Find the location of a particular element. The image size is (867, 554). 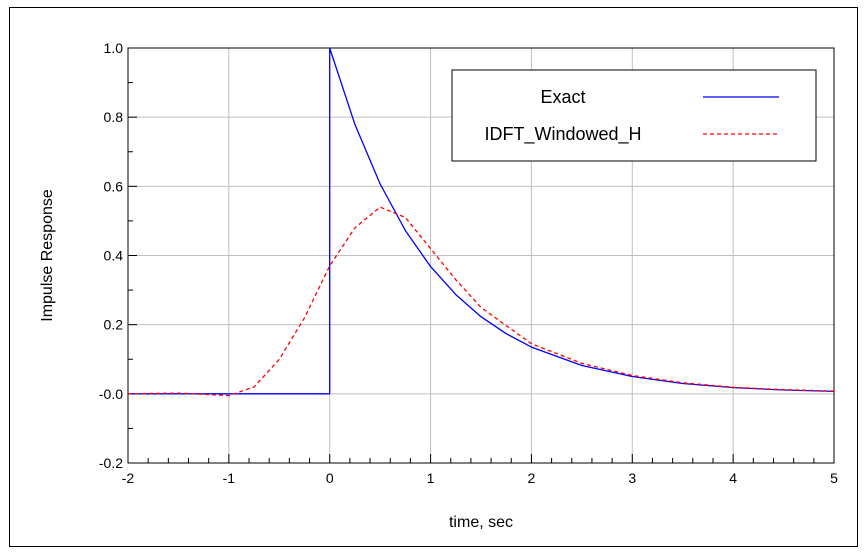

legend-label-idft-windowed-h: IDFT_Windowed_H is located at coordinates (562, 134).